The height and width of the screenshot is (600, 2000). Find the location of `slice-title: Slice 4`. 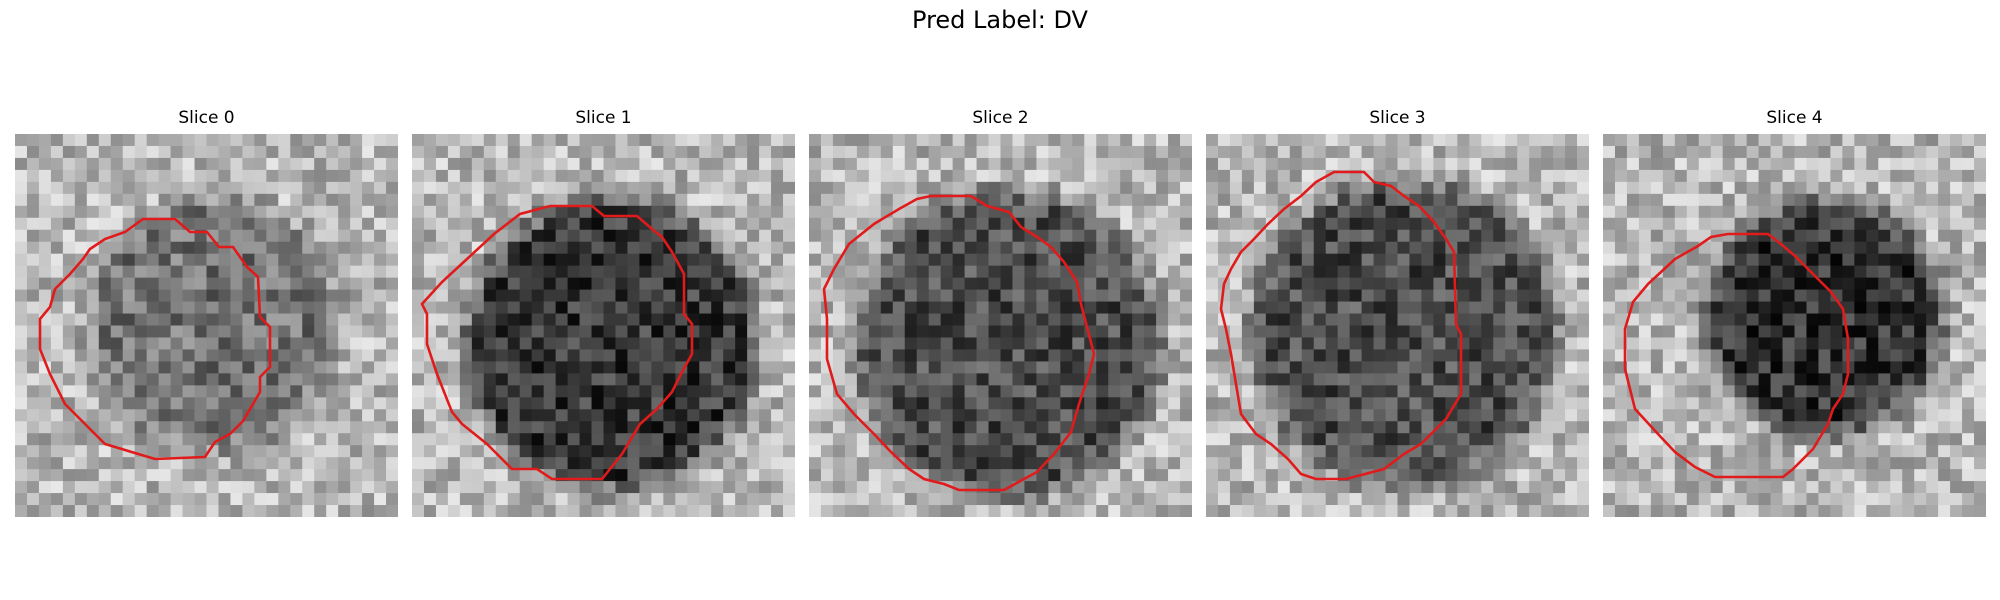

slice-title: Slice 4 is located at coordinates (1794, 118).